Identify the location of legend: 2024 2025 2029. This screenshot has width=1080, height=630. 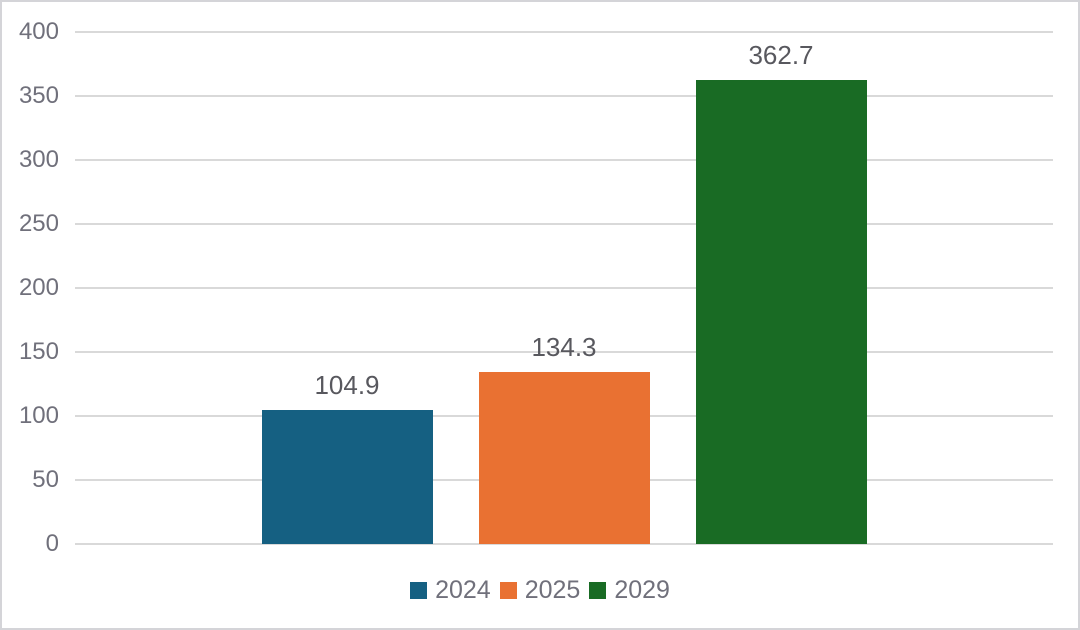
(540, 590).